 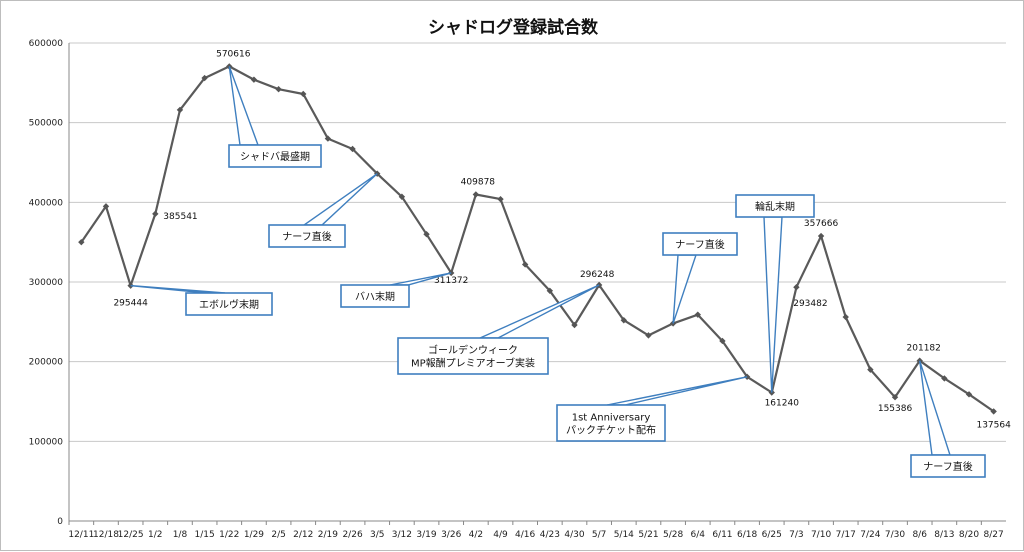 I want to click on x-tick-label: 1/29, so click(x=254, y=535).